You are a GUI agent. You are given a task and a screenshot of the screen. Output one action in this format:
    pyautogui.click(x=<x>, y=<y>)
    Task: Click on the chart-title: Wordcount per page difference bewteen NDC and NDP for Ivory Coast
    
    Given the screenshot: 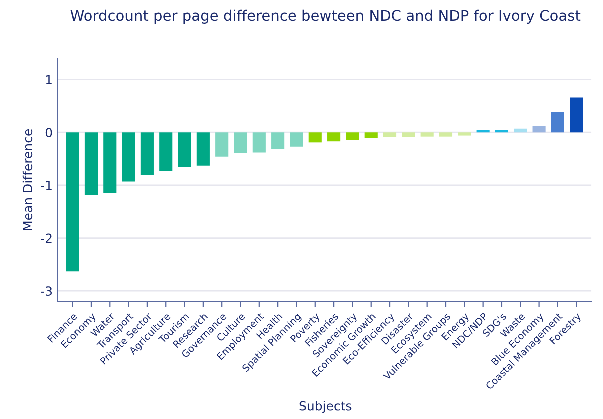 What is the action you would take?
    pyautogui.click(x=325, y=17)
    